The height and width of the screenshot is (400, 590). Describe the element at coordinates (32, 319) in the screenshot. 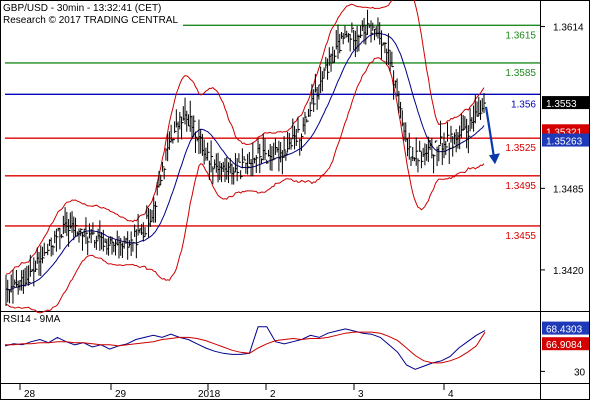

I see `rsi-label: RSI14 - 9MA` at that location.